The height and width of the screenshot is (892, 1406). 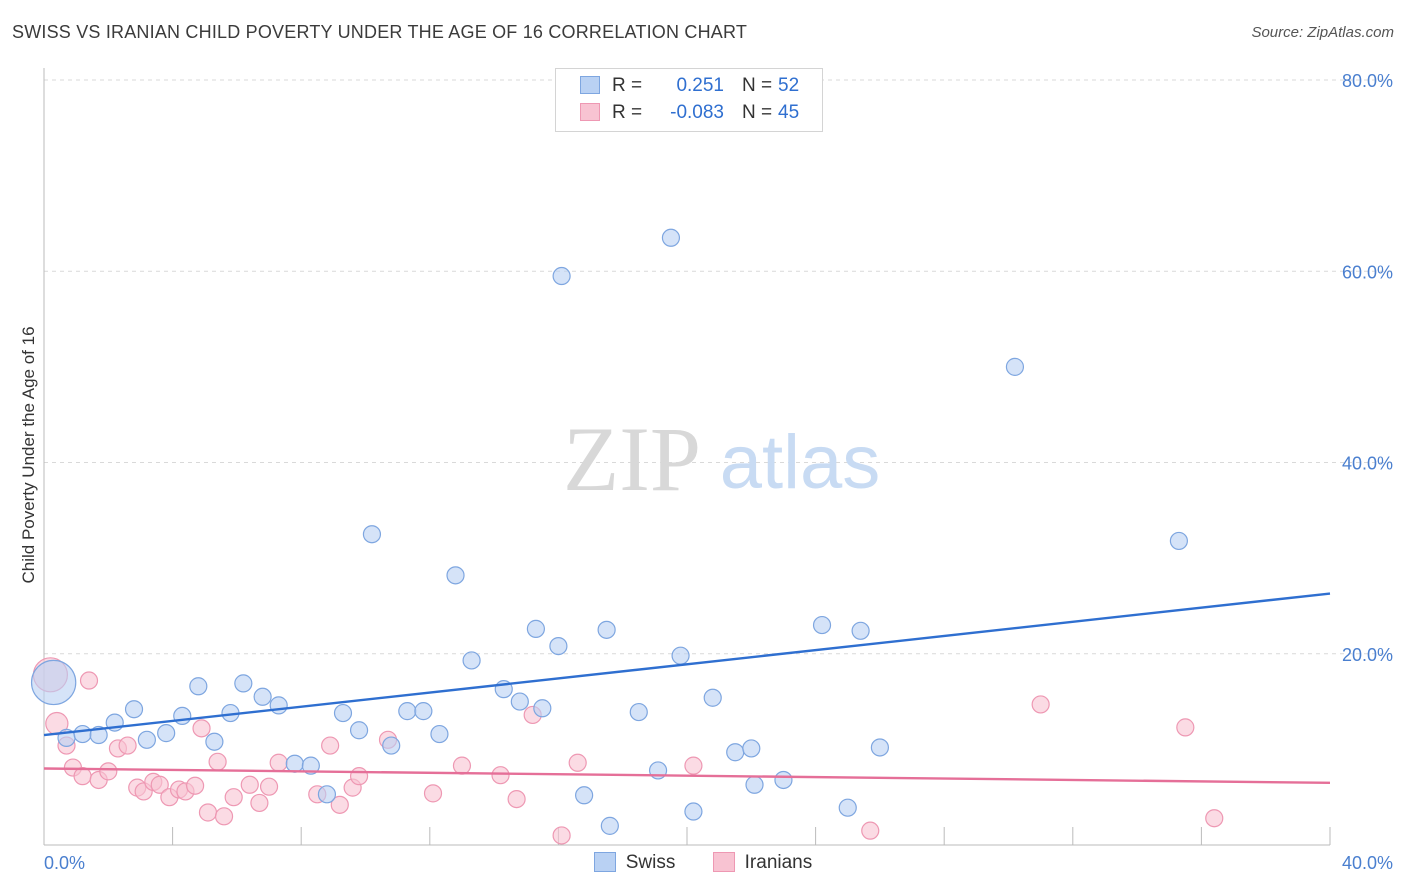 I want to click on legend-item-iranians: Iranians, so click(x=762, y=863).